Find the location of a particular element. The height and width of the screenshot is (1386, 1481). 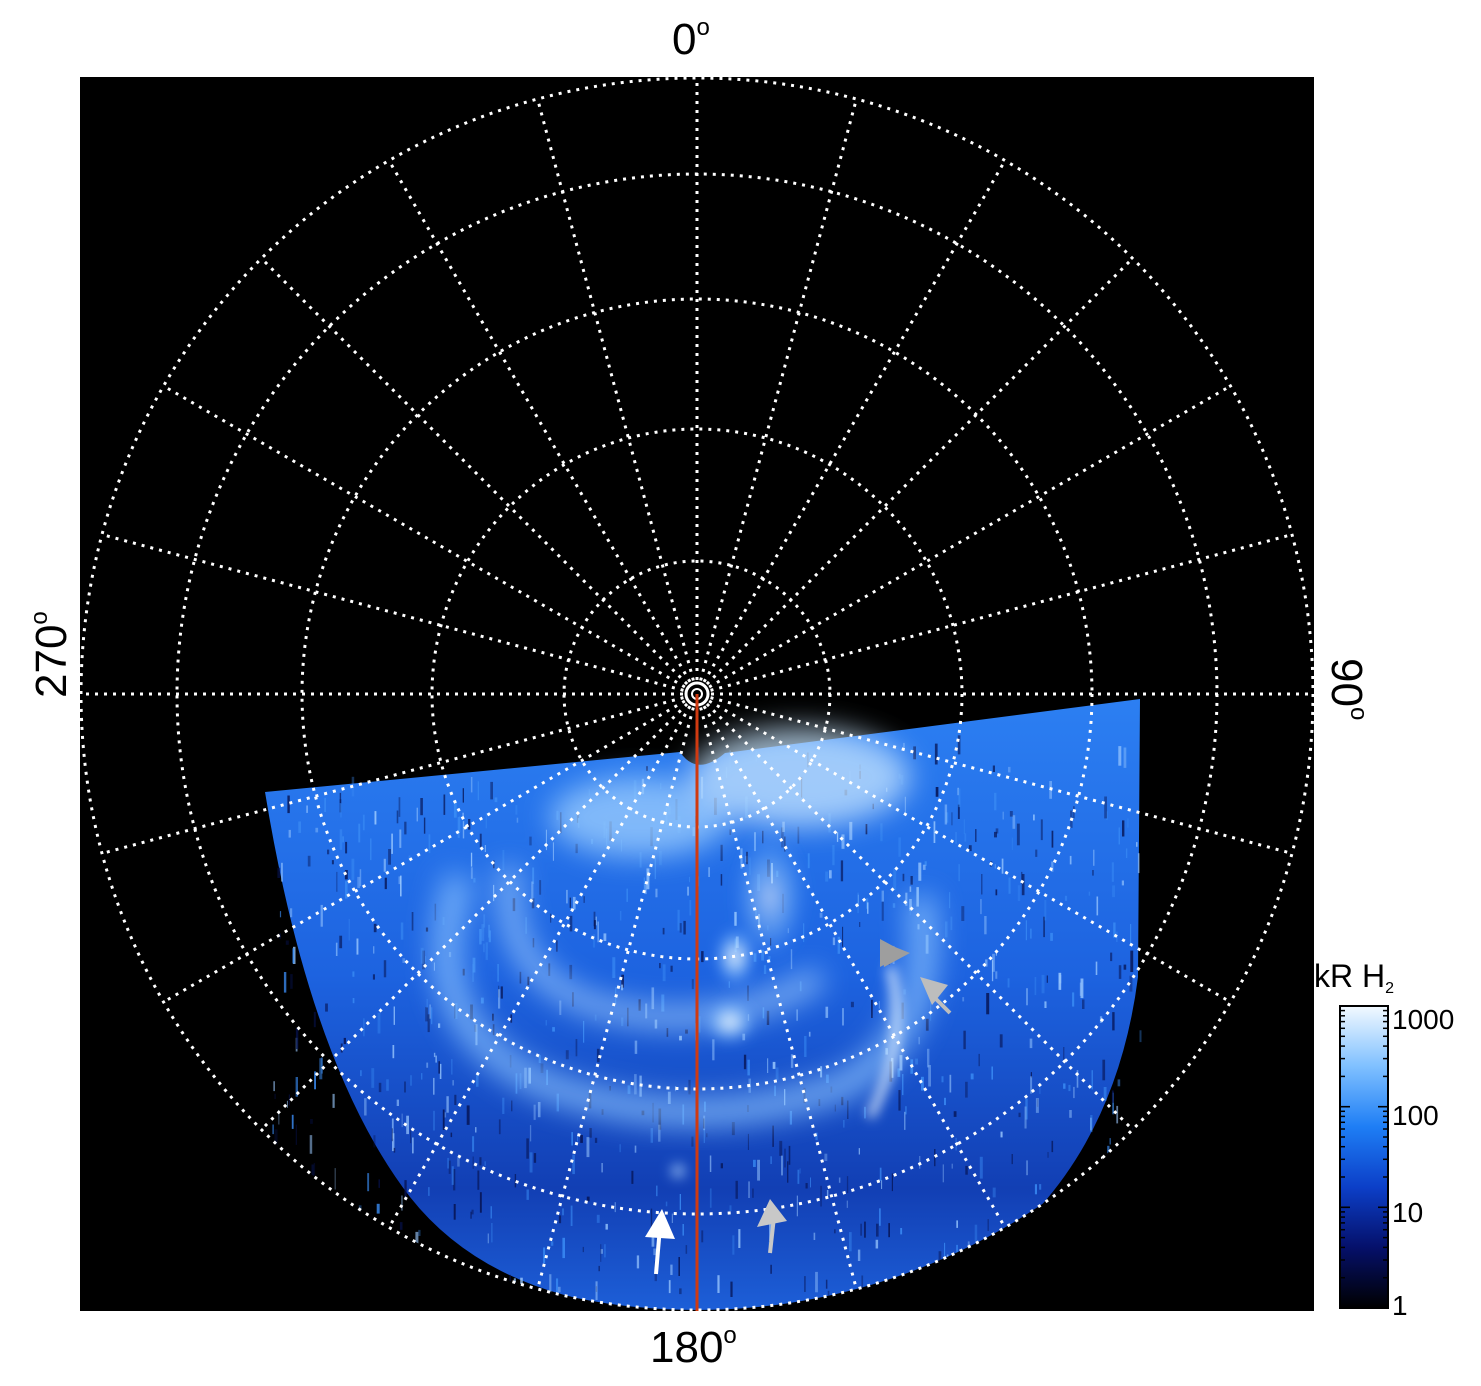

longitude-line is located at coordinates (424, 536).